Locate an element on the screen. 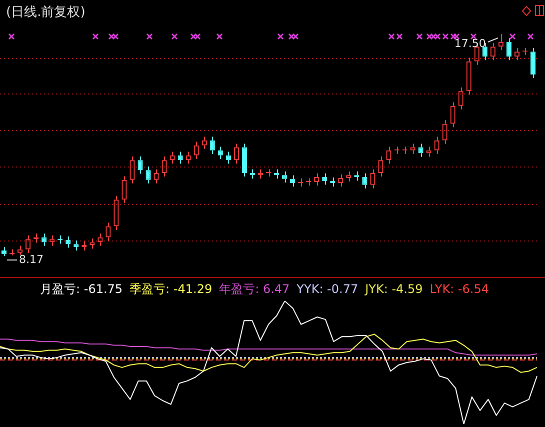 This screenshot has height=427, width=545. text: 季盈亏: -41.29 is located at coordinates (171, 289).